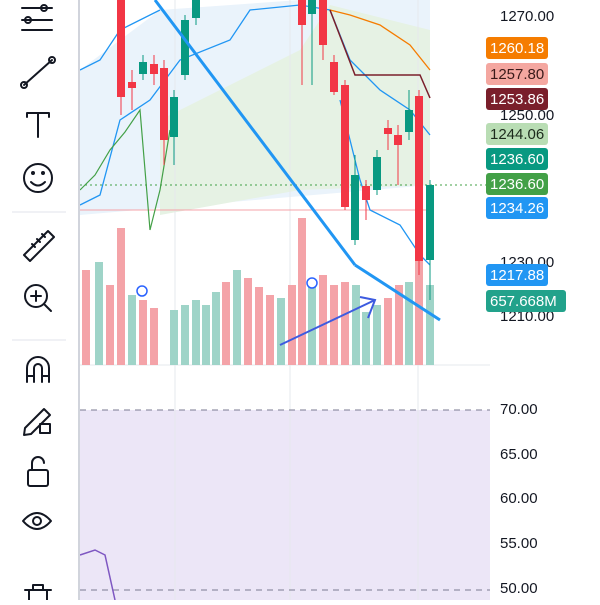  I want to click on rsi-label: 60.00, so click(519, 498).